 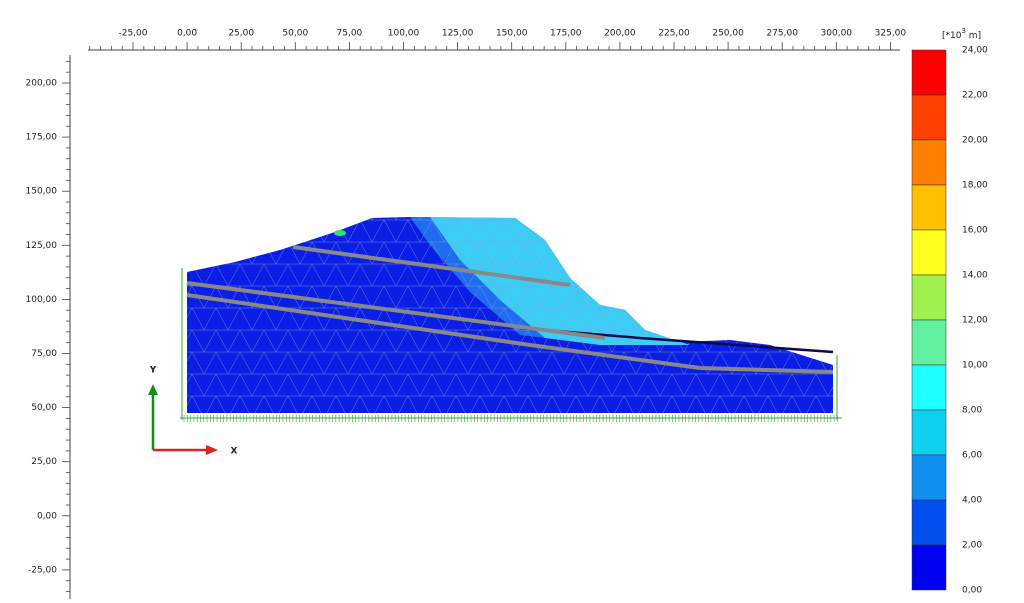 What do you see at coordinates (566, 34) in the screenshot?
I see `x-ruler-label: 175,00` at bounding box center [566, 34].